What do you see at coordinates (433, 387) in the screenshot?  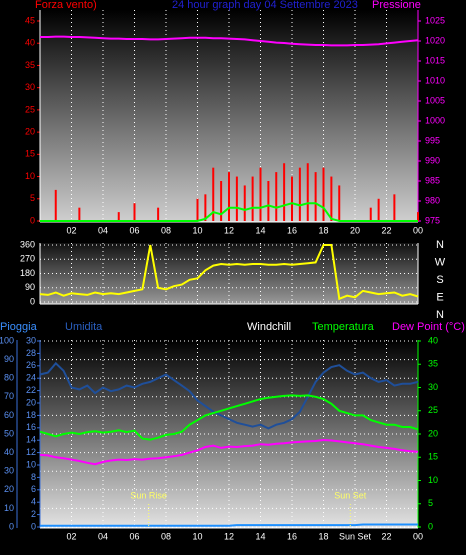 I see `y2-tick-label: 30` at bounding box center [433, 387].